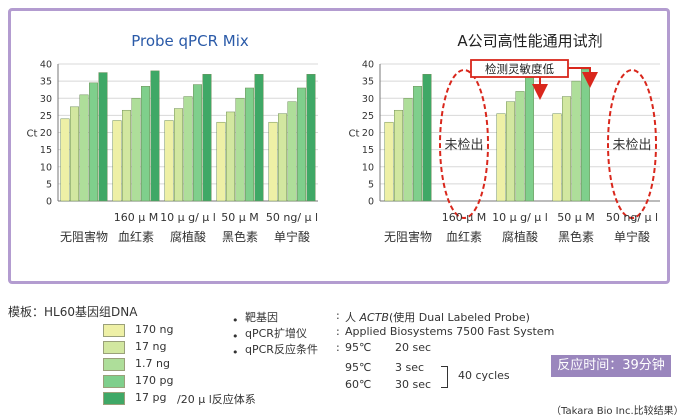 Image resolution: width=680 pixels, height=418 pixels. What do you see at coordinates (292, 217) in the screenshot?
I see `category-sublabel: 50 ng/ μ l` at bounding box center [292, 217].